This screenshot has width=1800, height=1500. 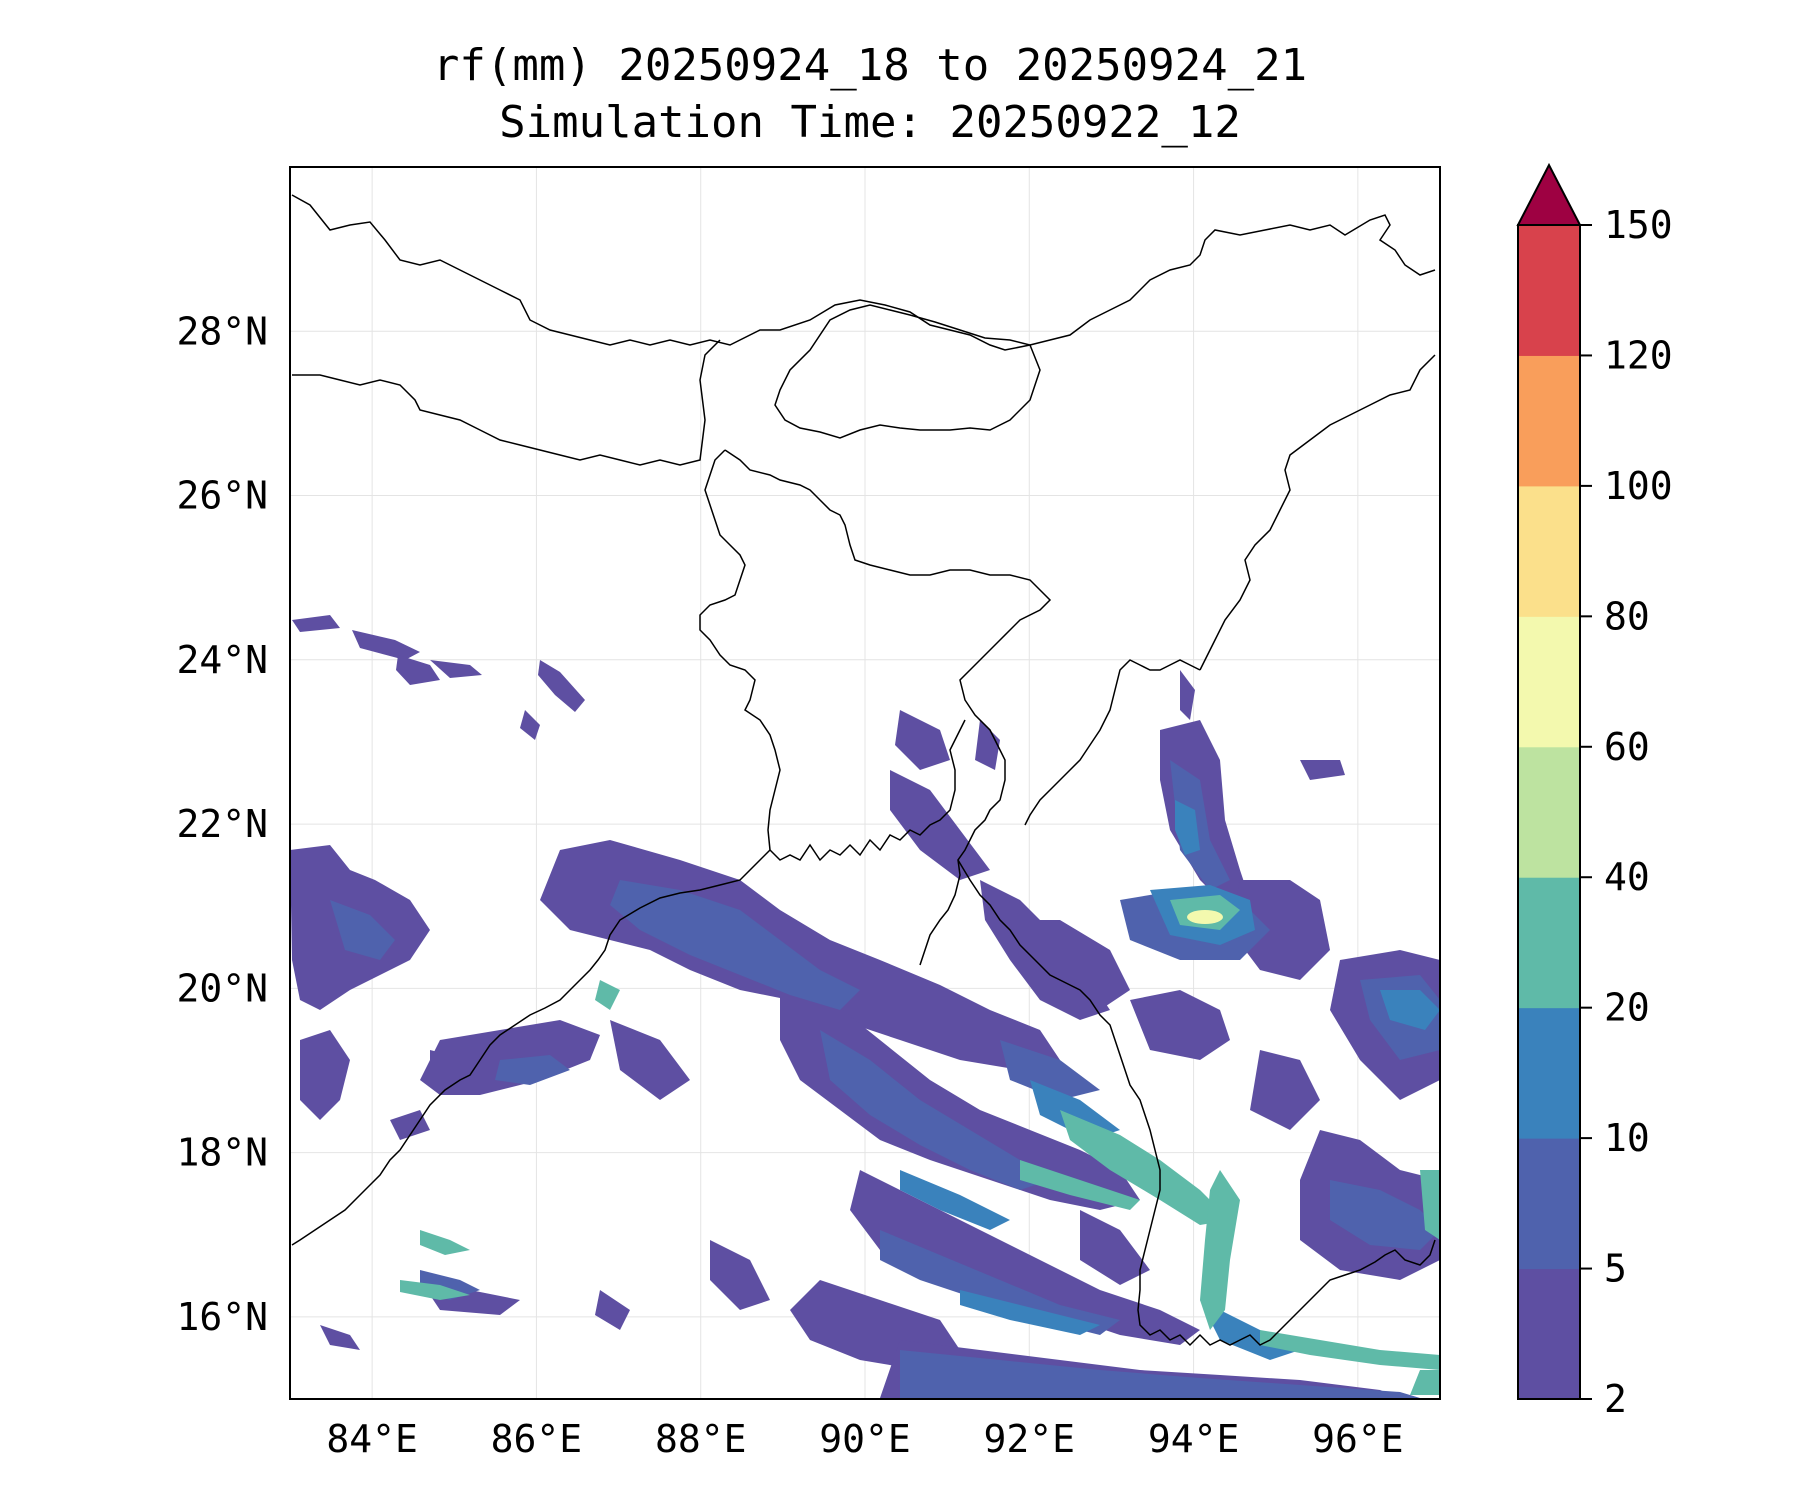 I want to click on colorbar: 2 5 10 20 40 60 80 100 120 150, so click(x=1594, y=791).